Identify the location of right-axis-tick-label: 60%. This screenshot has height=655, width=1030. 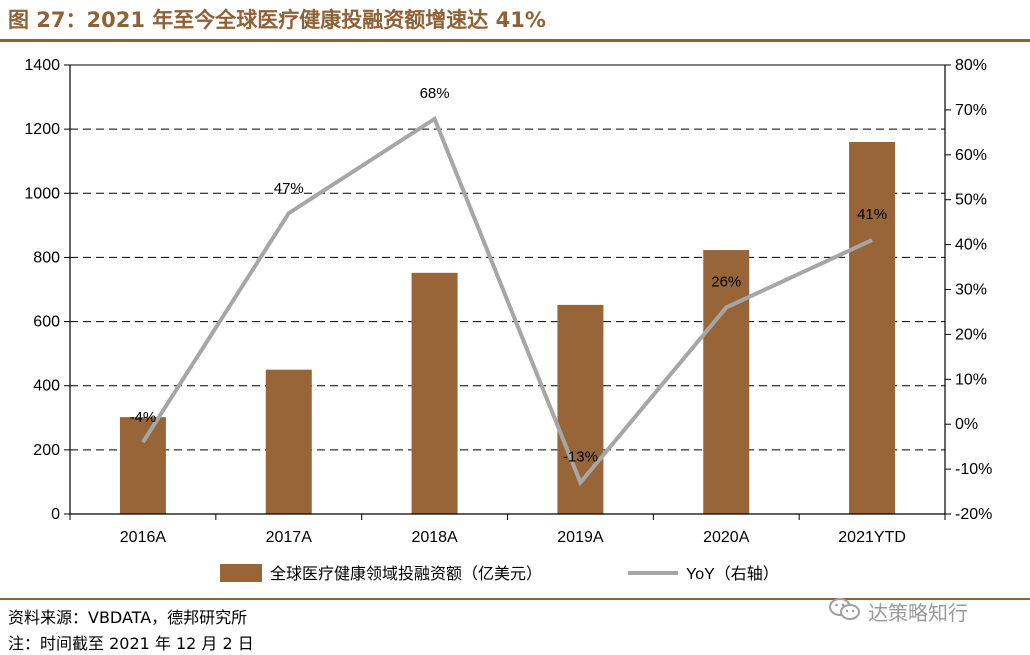
(971, 155).